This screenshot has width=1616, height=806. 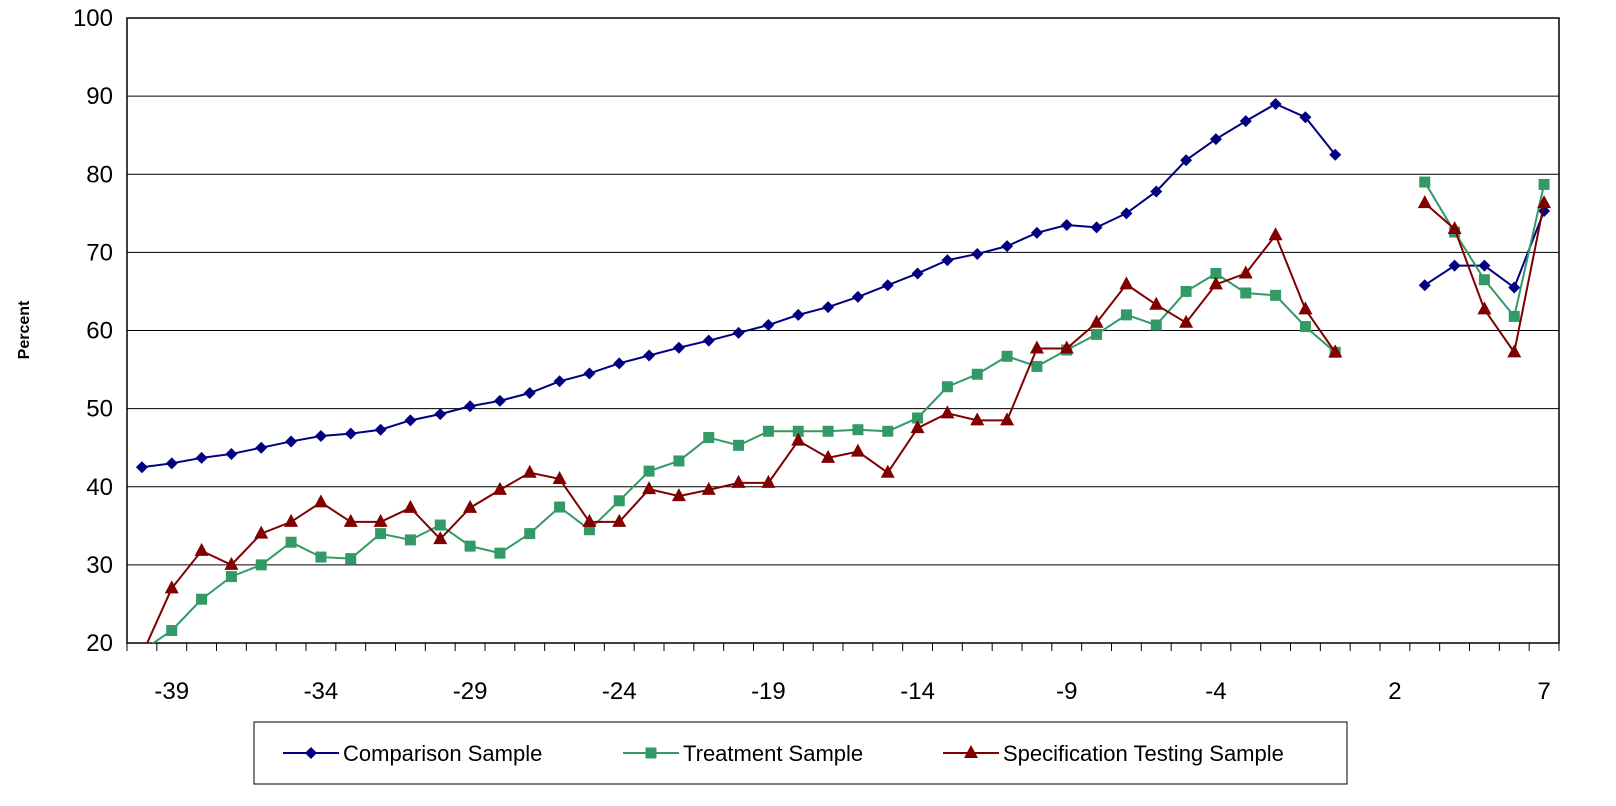 I want to click on y-tick-label: 50, so click(x=99, y=409).